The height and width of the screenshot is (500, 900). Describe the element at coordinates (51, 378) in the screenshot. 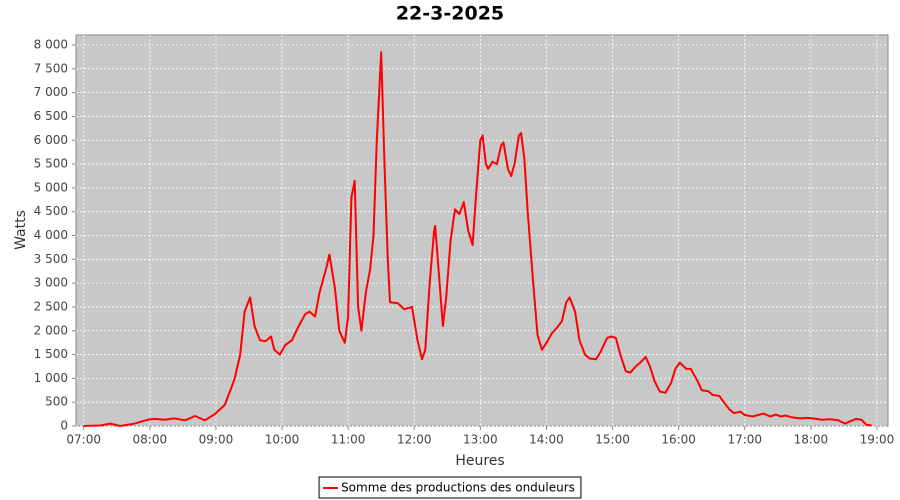

I see `y-tick-label: 1 000` at that location.